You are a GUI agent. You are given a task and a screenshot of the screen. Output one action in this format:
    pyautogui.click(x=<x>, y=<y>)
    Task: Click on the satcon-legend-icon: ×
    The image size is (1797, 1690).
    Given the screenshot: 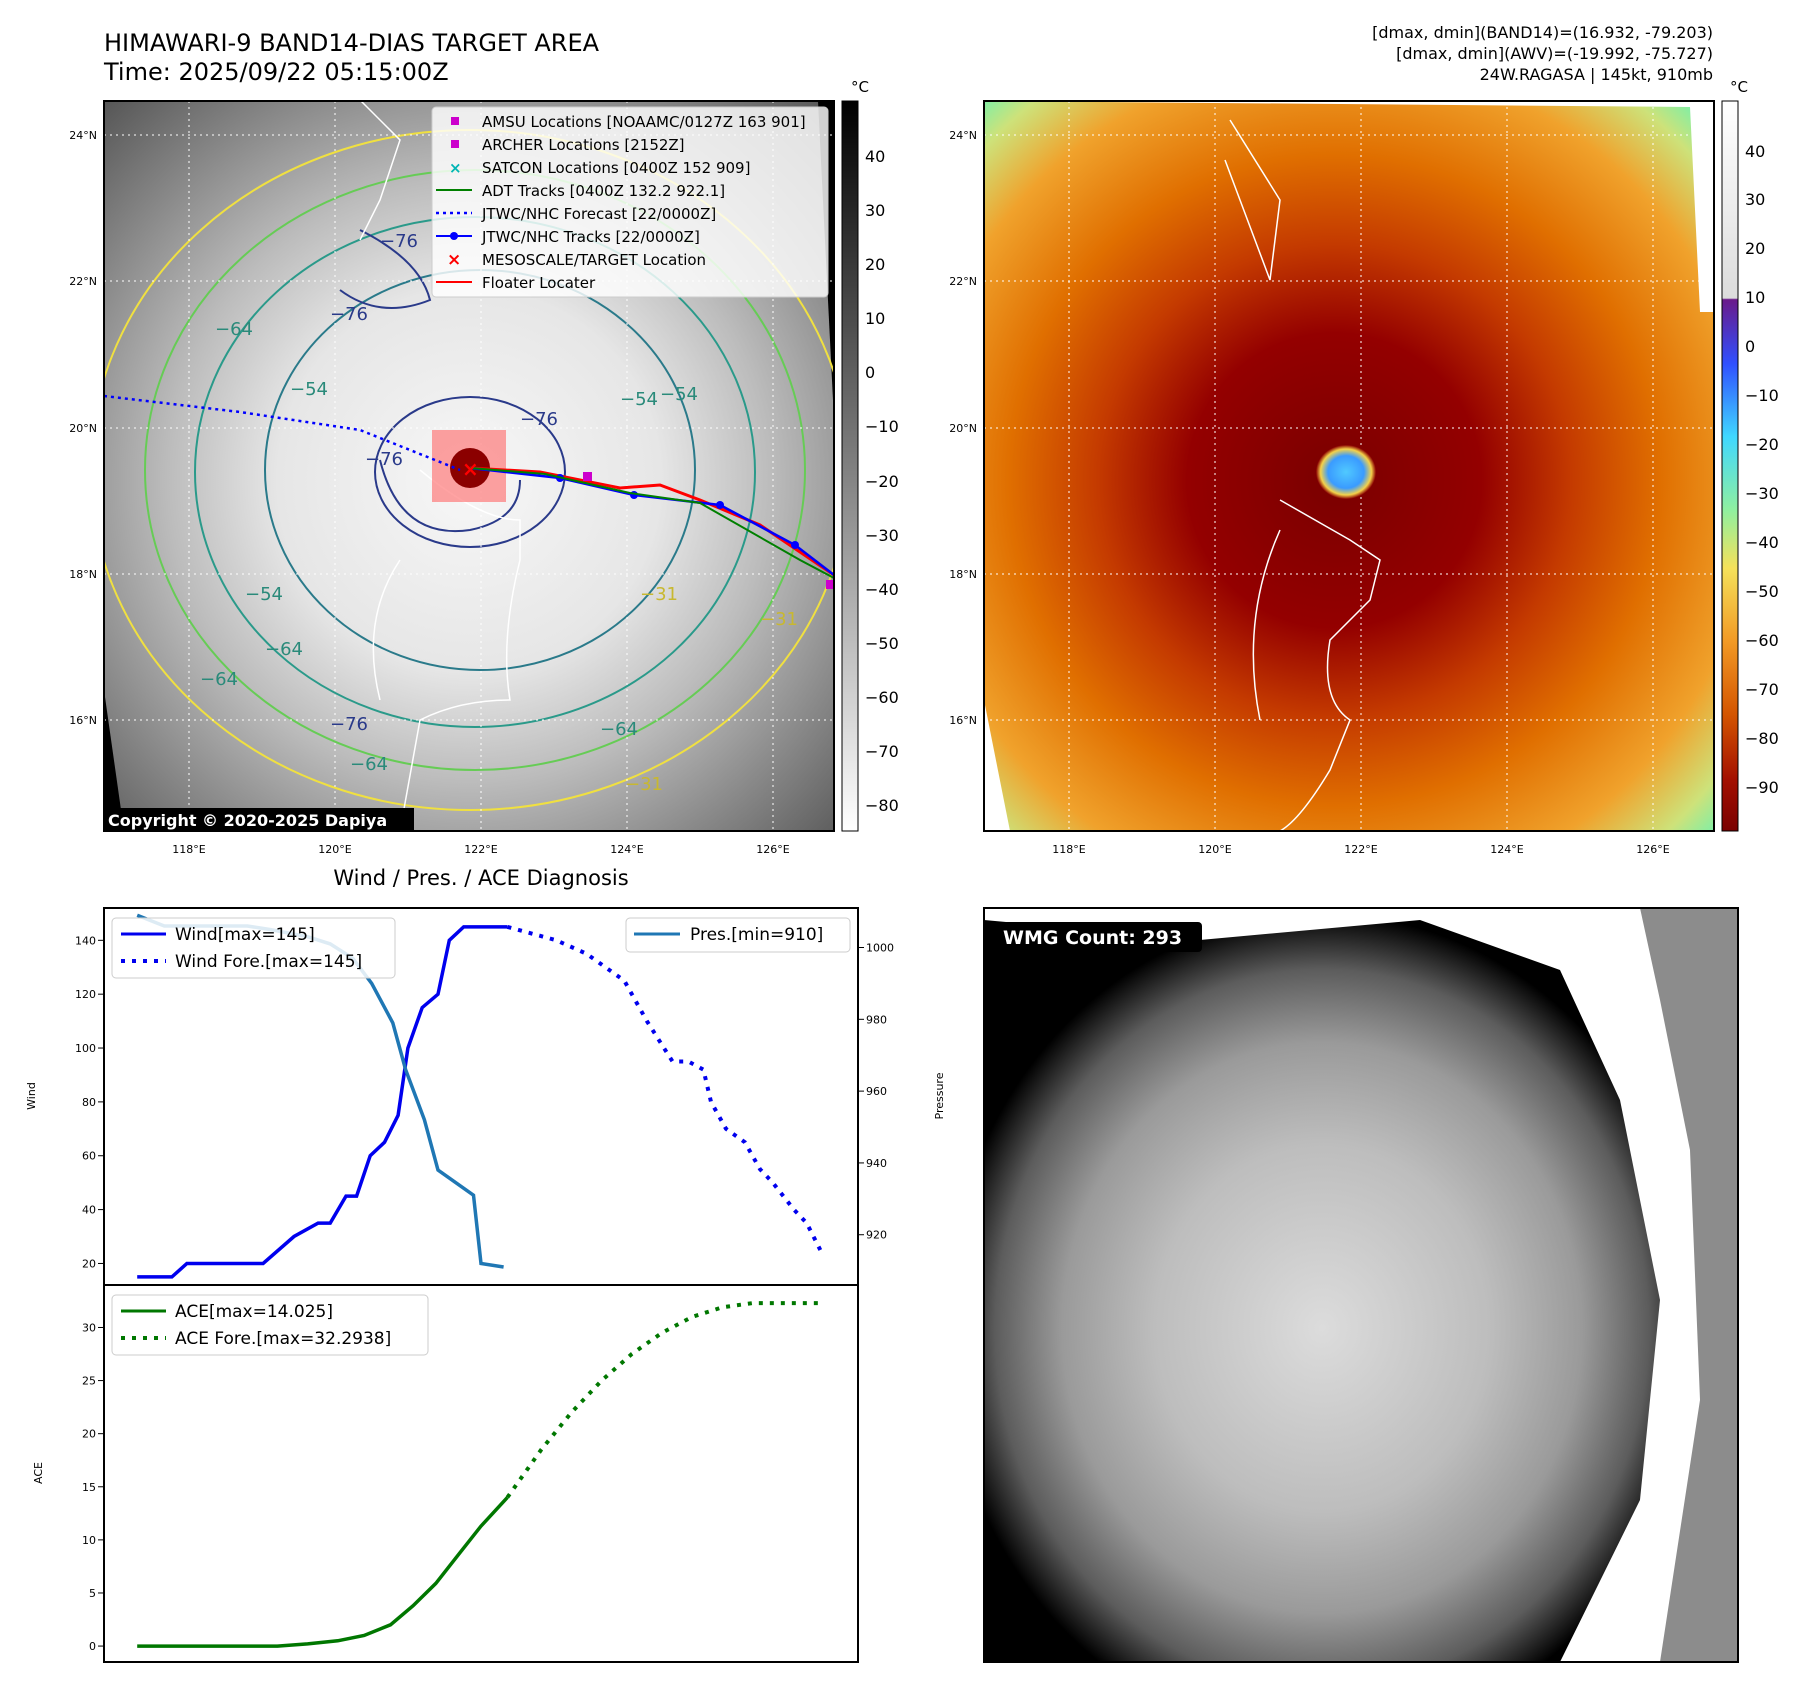 What is the action you would take?
    pyautogui.click(x=455, y=168)
    